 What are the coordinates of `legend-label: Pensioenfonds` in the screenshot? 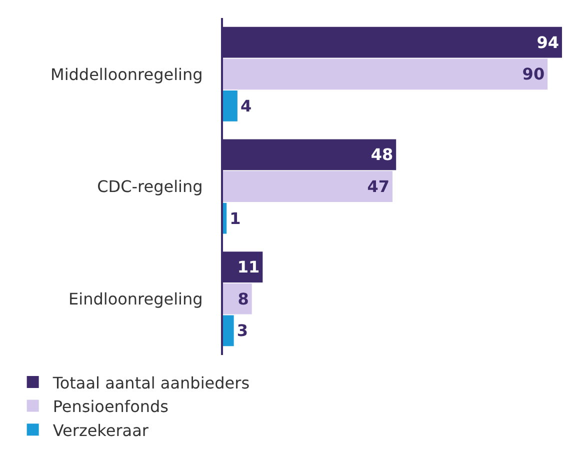 It's located at (110, 406).